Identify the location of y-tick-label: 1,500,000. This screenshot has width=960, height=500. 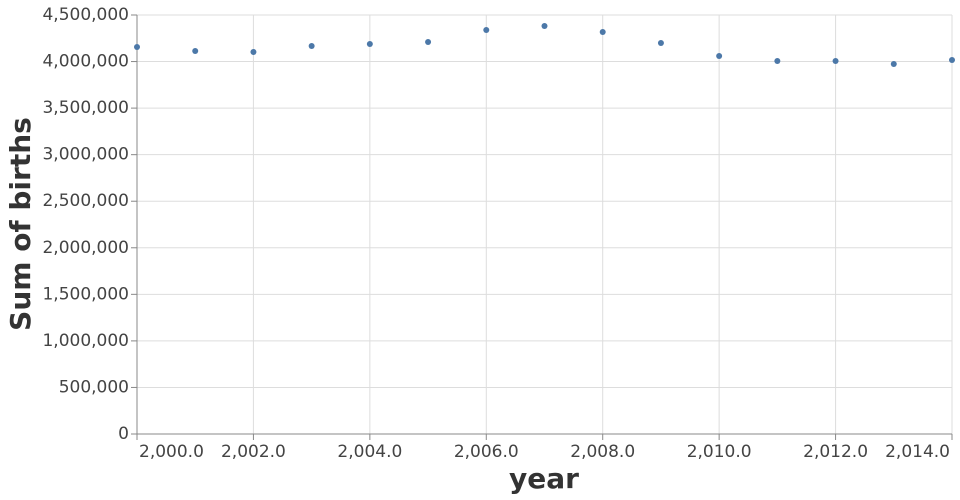
(85, 294).